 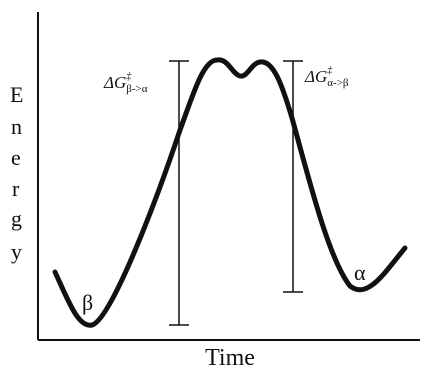 I want to click on barrier-right-label: ΔG‡ α->β, so click(x=326, y=77).